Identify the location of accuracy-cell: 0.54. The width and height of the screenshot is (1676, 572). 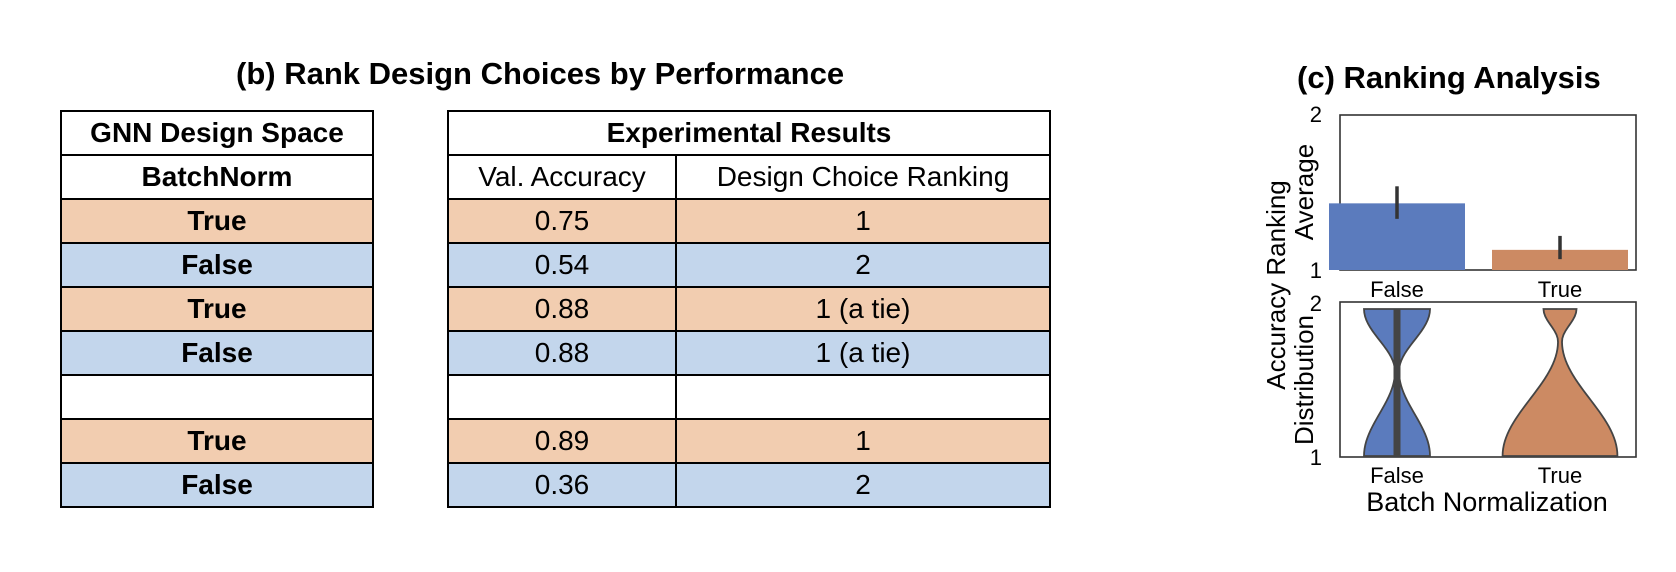
(562, 265).